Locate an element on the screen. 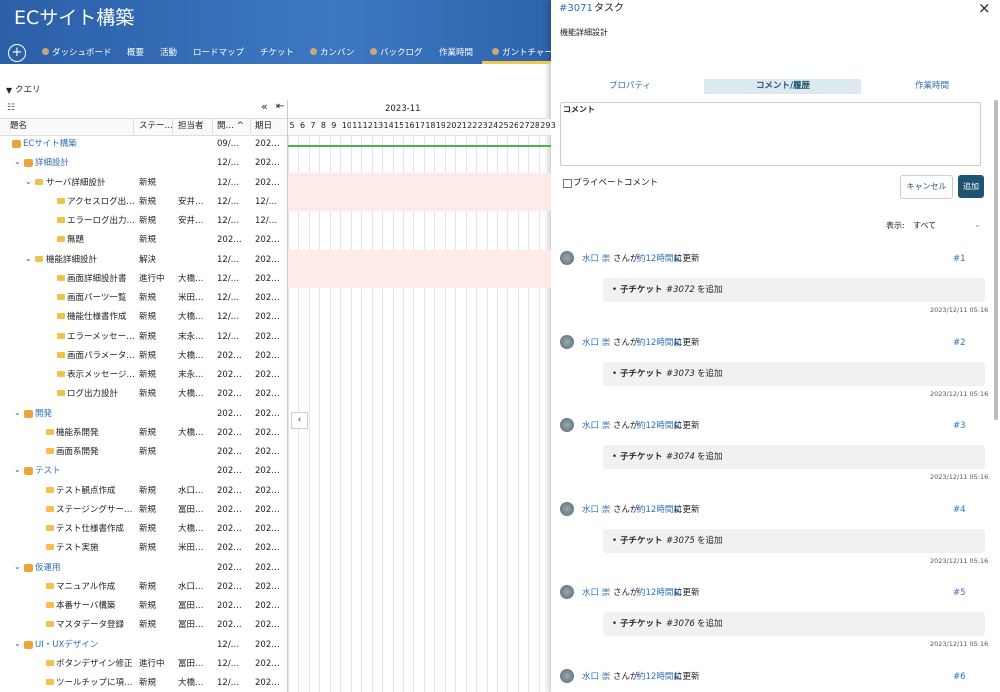 The width and height of the screenshot is (1000, 692). add-button: + is located at coordinates (17, 53).